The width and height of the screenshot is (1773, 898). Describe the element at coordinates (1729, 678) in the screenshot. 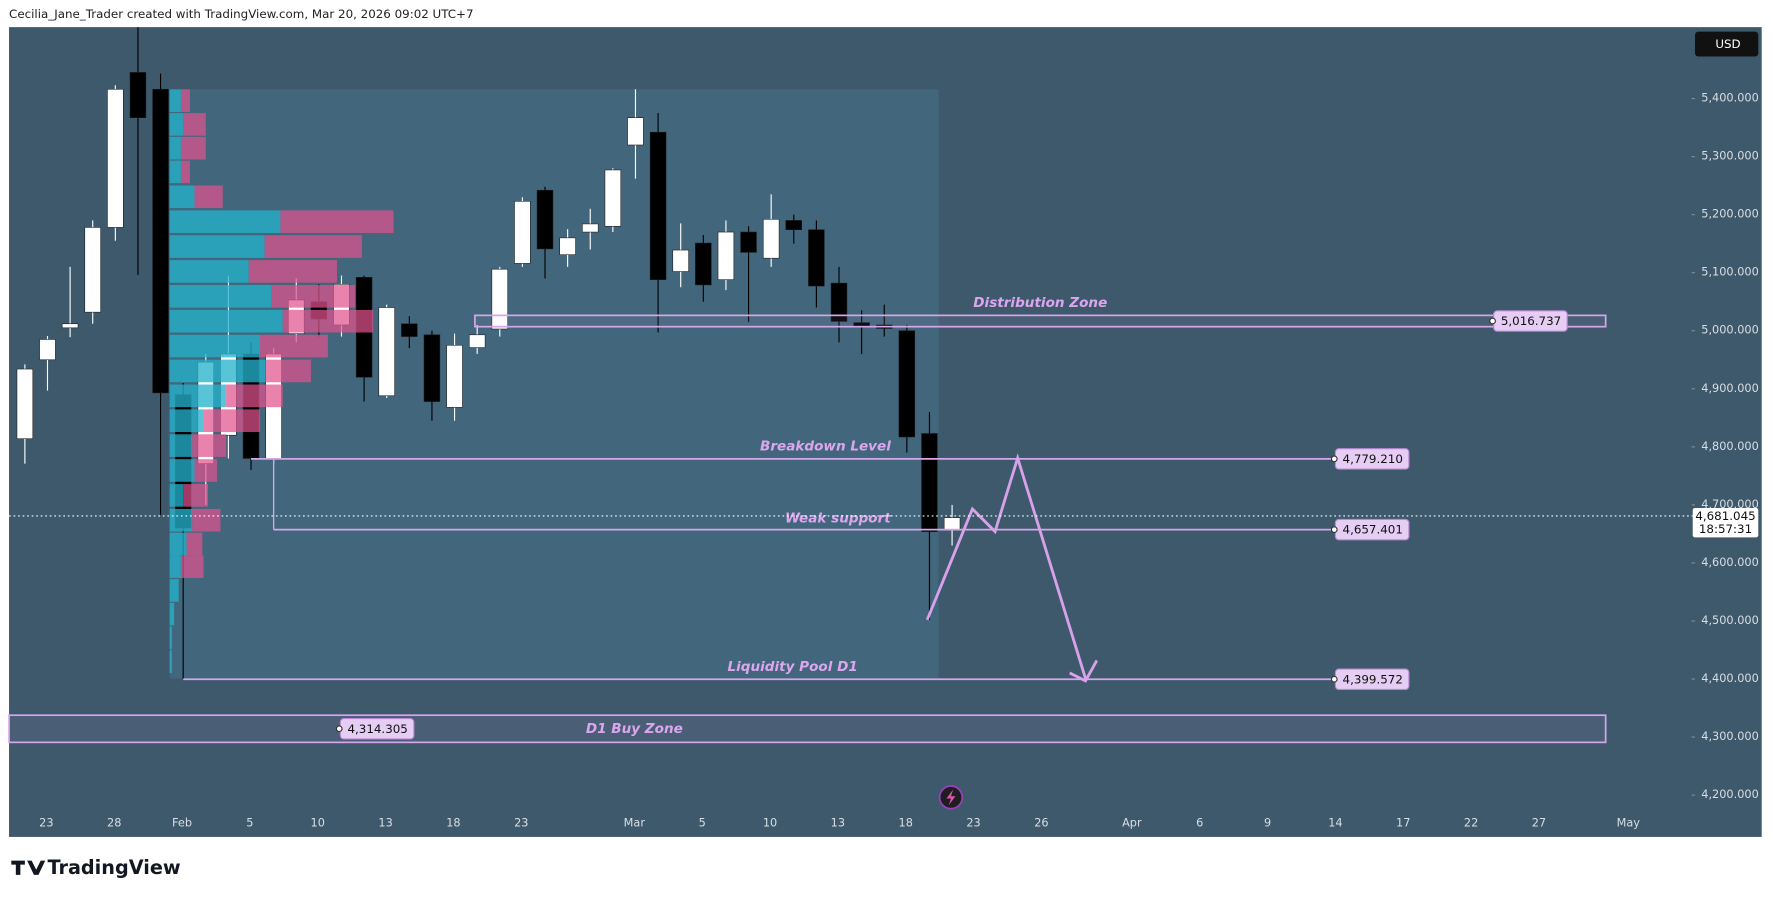

I see `y-tick-label: 4,400.000` at that location.